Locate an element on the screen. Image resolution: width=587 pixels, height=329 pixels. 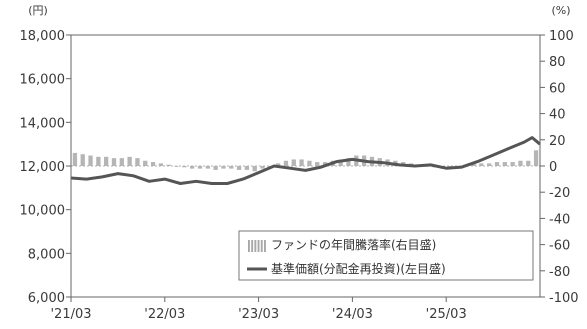
right-tick-label: 60 is located at coordinates (557, 88).